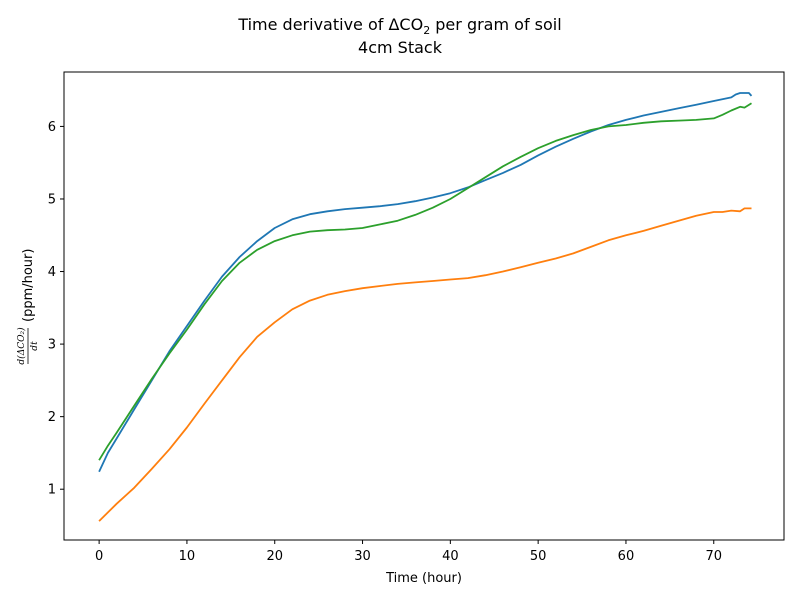 The height and width of the screenshot is (600, 800). What do you see at coordinates (28, 285) in the screenshot?
I see `y-axis-label-unit: (ppm/hour)` at bounding box center [28, 285].